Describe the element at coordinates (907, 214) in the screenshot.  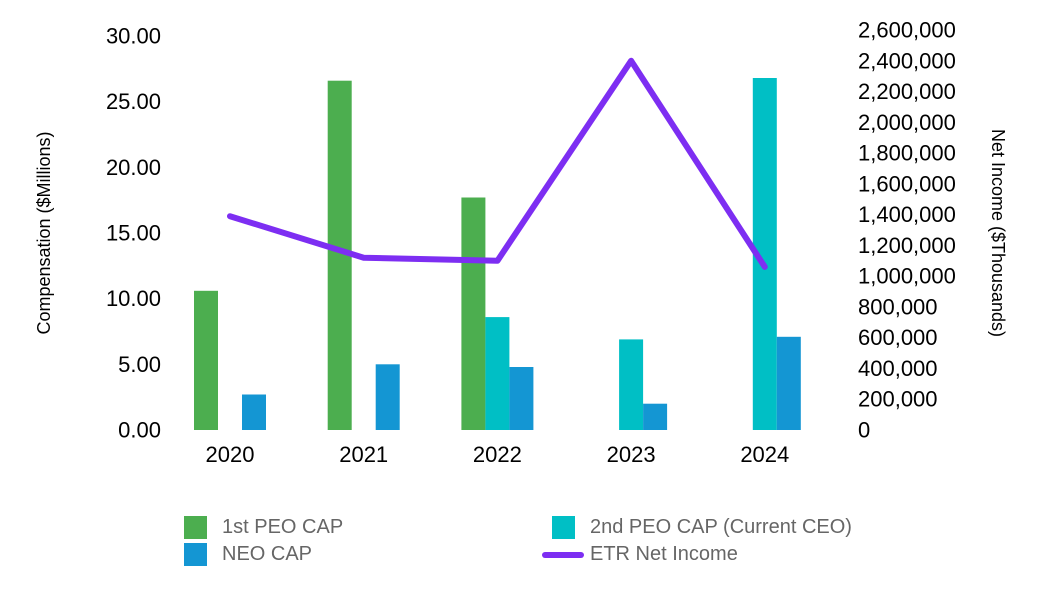
I see `right-axis-tick: 1,400,000` at that location.